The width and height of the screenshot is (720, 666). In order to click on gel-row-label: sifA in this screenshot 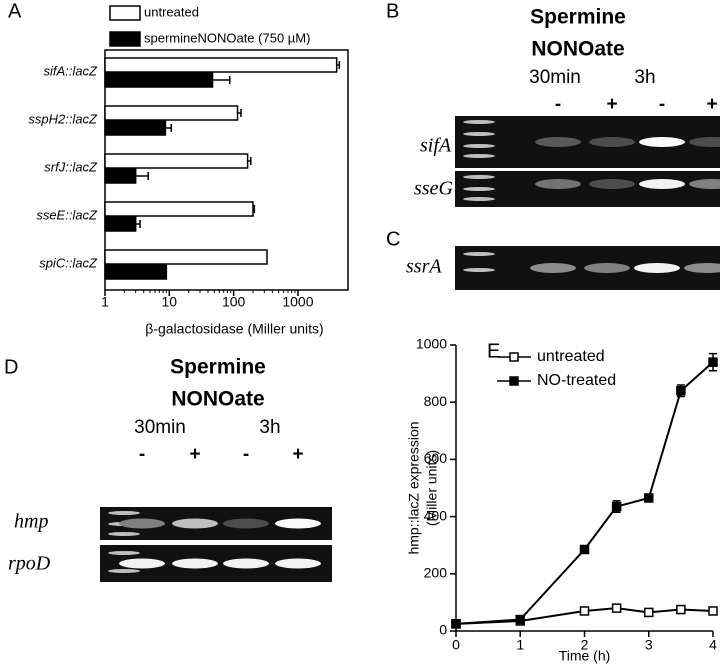, I will do `click(436, 146)`.